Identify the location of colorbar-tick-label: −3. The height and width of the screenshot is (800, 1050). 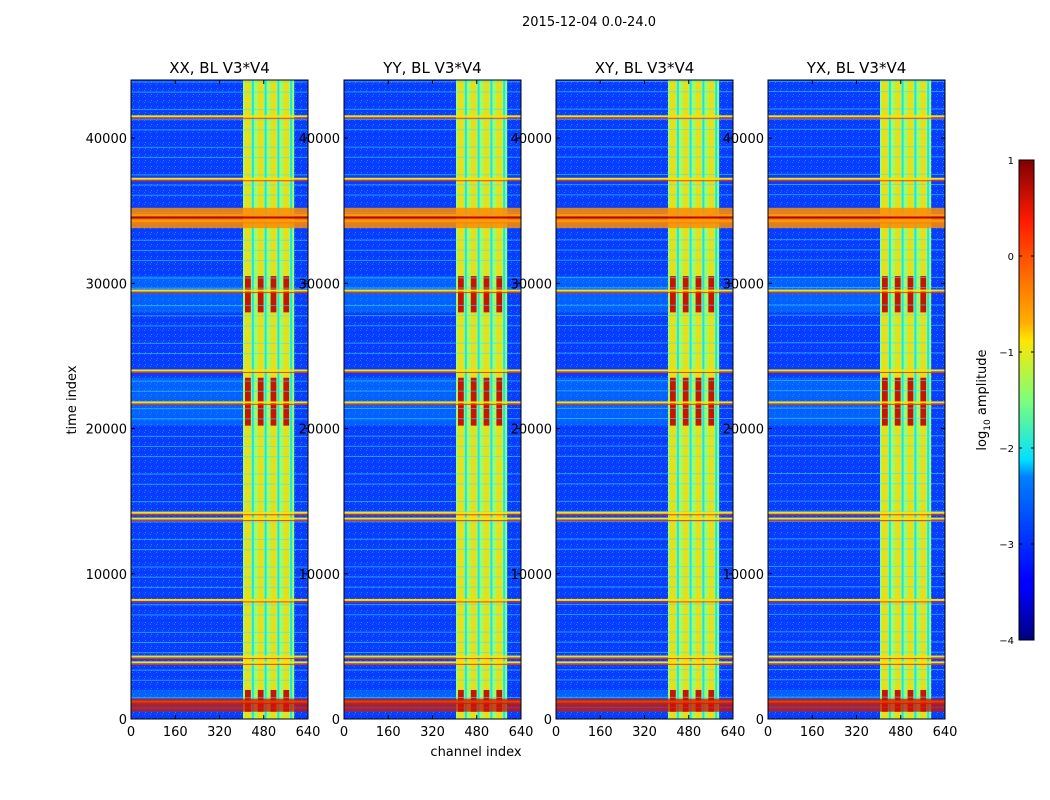
(1006, 545).